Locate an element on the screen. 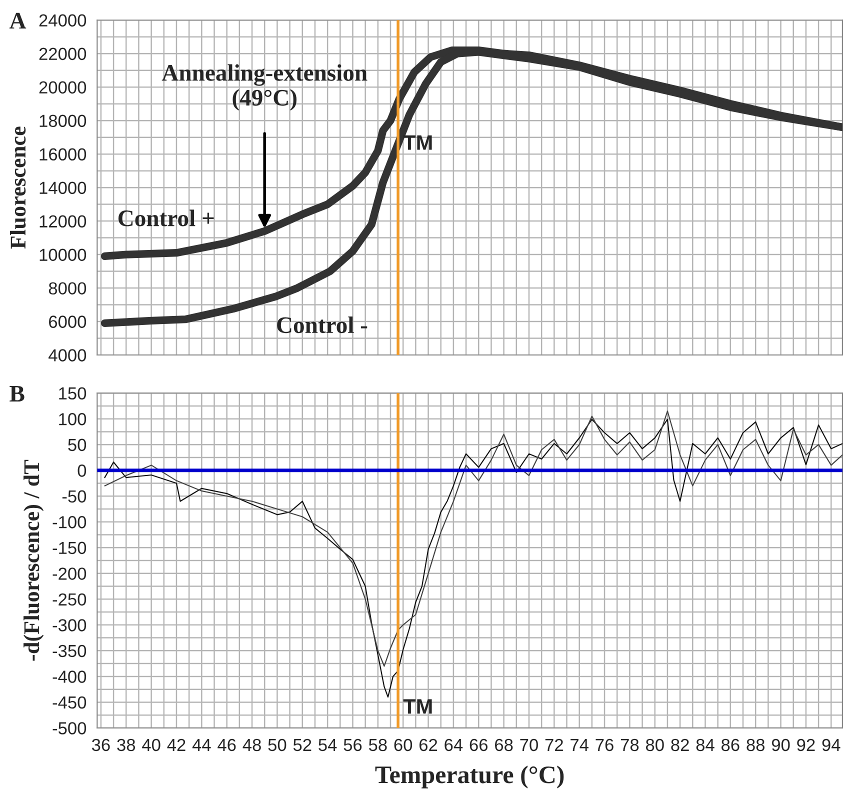 The width and height of the screenshot is (845, 805). x-tick-label: 76 is located at coordinates (605, 745).